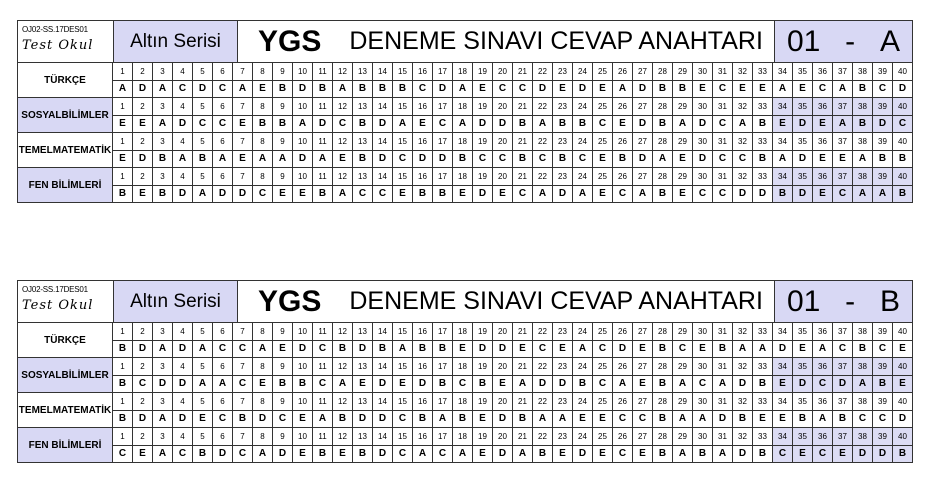 The width and height of the screenshot is (929, 483). I want to click on question-number: 6, so click(223, 106).